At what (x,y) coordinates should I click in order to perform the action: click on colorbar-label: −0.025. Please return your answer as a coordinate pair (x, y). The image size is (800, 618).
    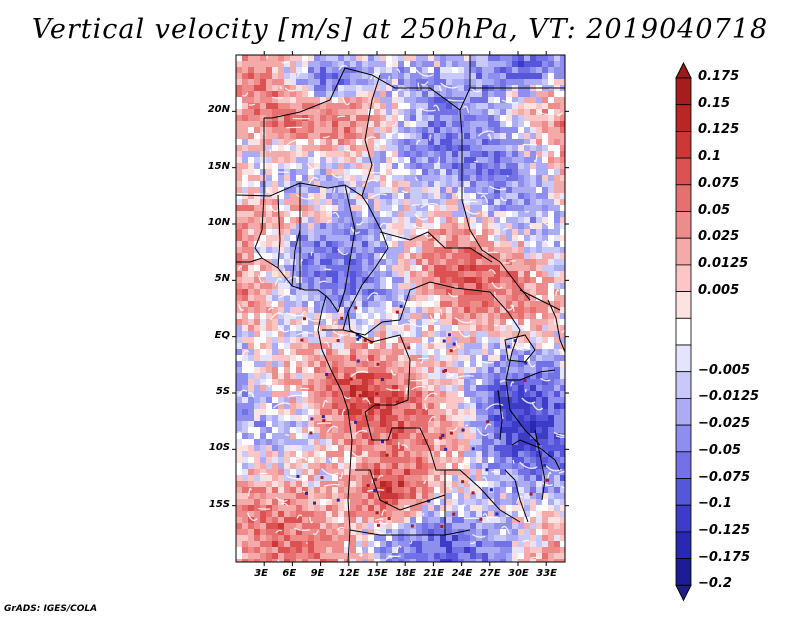
    Looking at the image, I should click on (724, 424).